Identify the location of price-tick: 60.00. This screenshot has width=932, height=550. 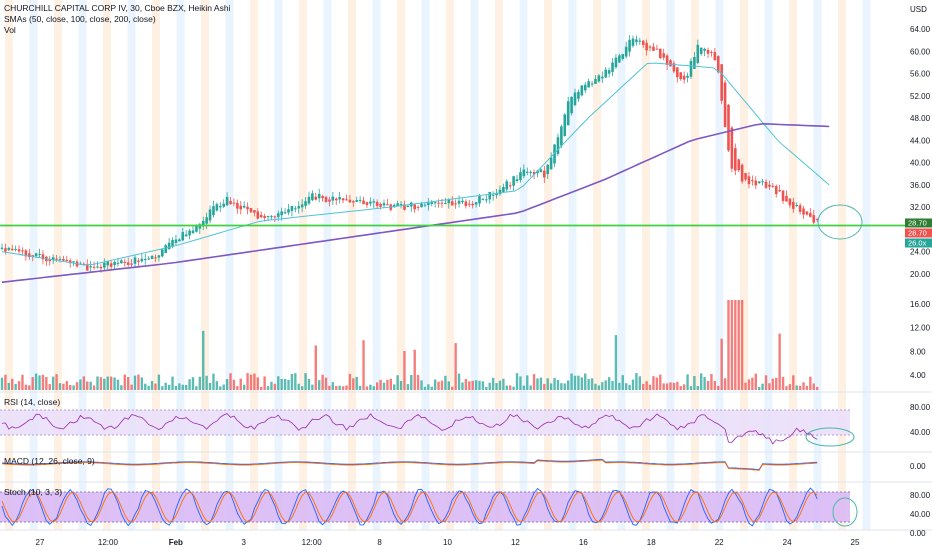
(920, 51).